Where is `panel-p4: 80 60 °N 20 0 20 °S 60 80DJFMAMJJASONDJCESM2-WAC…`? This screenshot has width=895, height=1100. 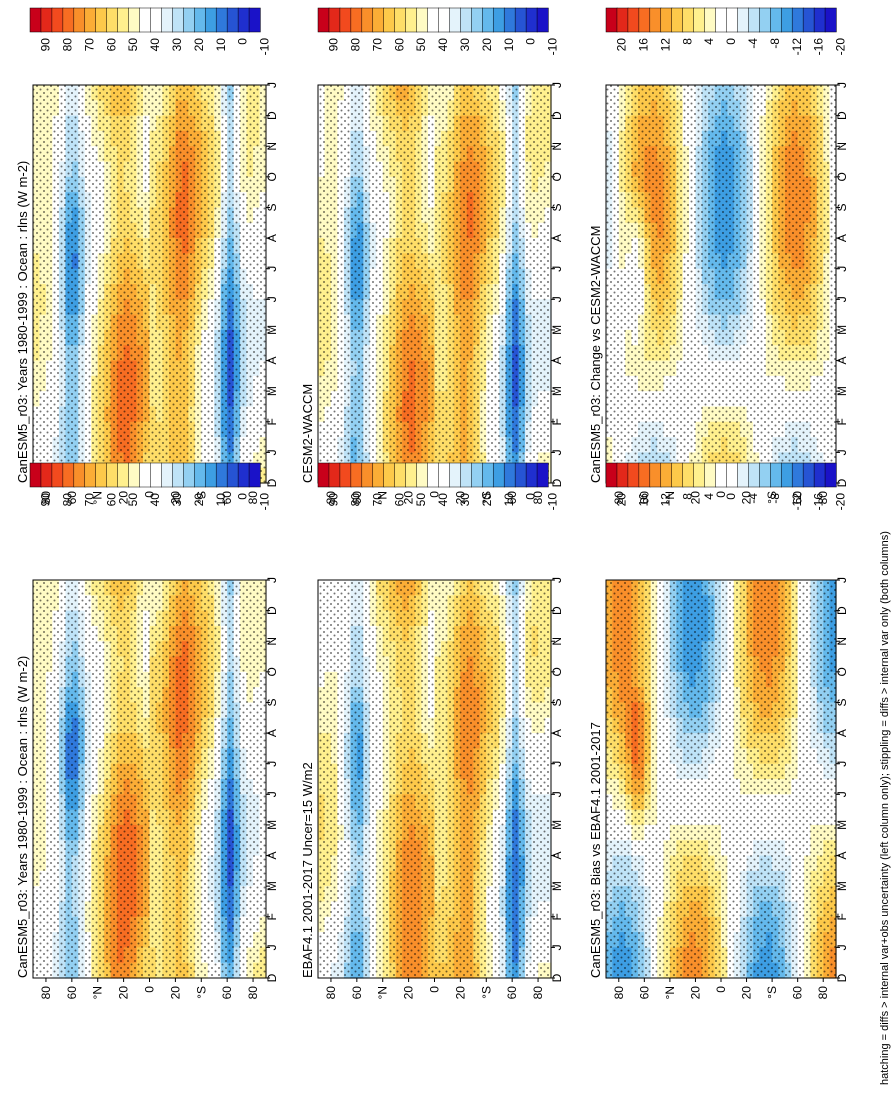
panel-p4: 80 60 °N 20 0 20 °S 60 80DJFMAMJJASONDJCESM2-WAC… is located at coordinates (432, 293).